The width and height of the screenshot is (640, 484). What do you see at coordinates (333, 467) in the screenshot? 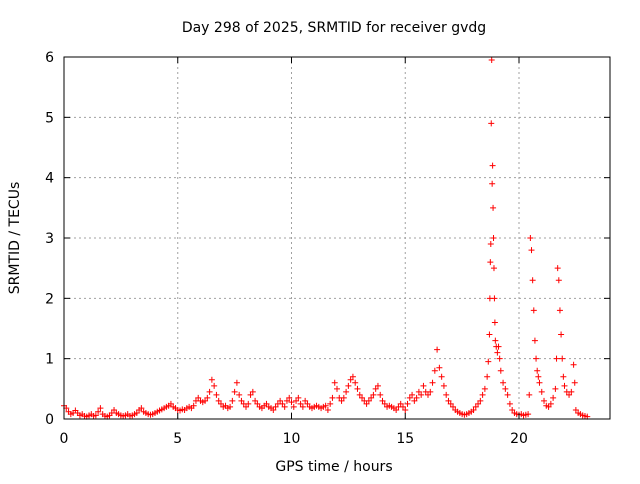
I see `x-axis-label: GPS time / hours` at bounding box center [333, 467].